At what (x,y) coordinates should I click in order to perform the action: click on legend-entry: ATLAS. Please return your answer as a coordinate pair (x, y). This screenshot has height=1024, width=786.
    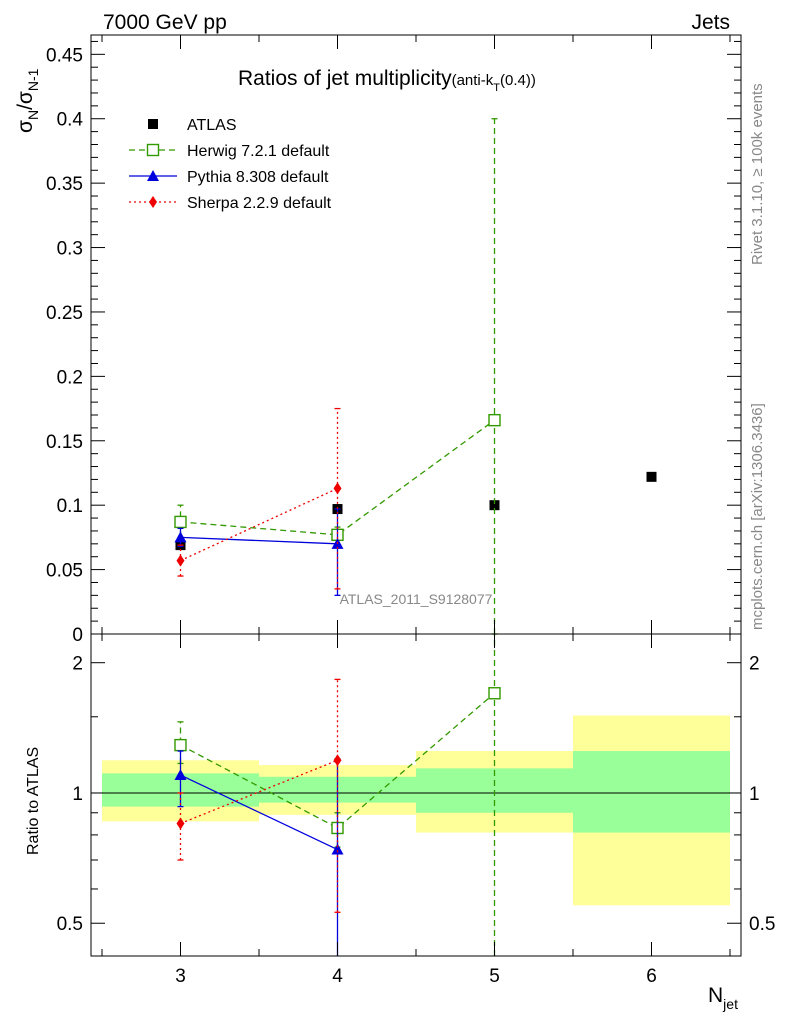
    Looking at the image, I should click on (192, 125).